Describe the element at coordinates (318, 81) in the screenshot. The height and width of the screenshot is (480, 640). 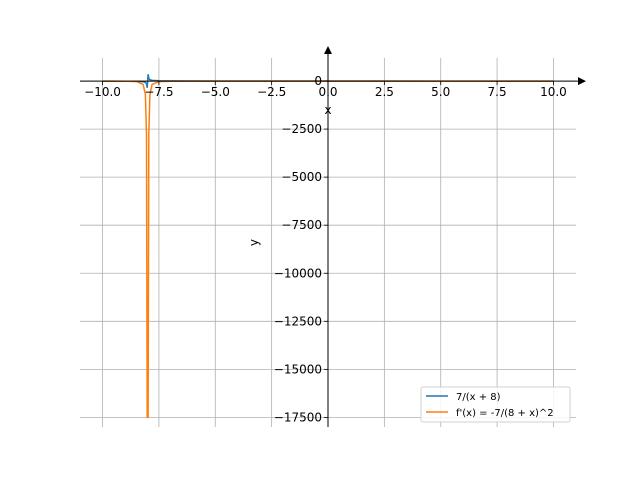
I see `y-tick-label: 0` at that location.